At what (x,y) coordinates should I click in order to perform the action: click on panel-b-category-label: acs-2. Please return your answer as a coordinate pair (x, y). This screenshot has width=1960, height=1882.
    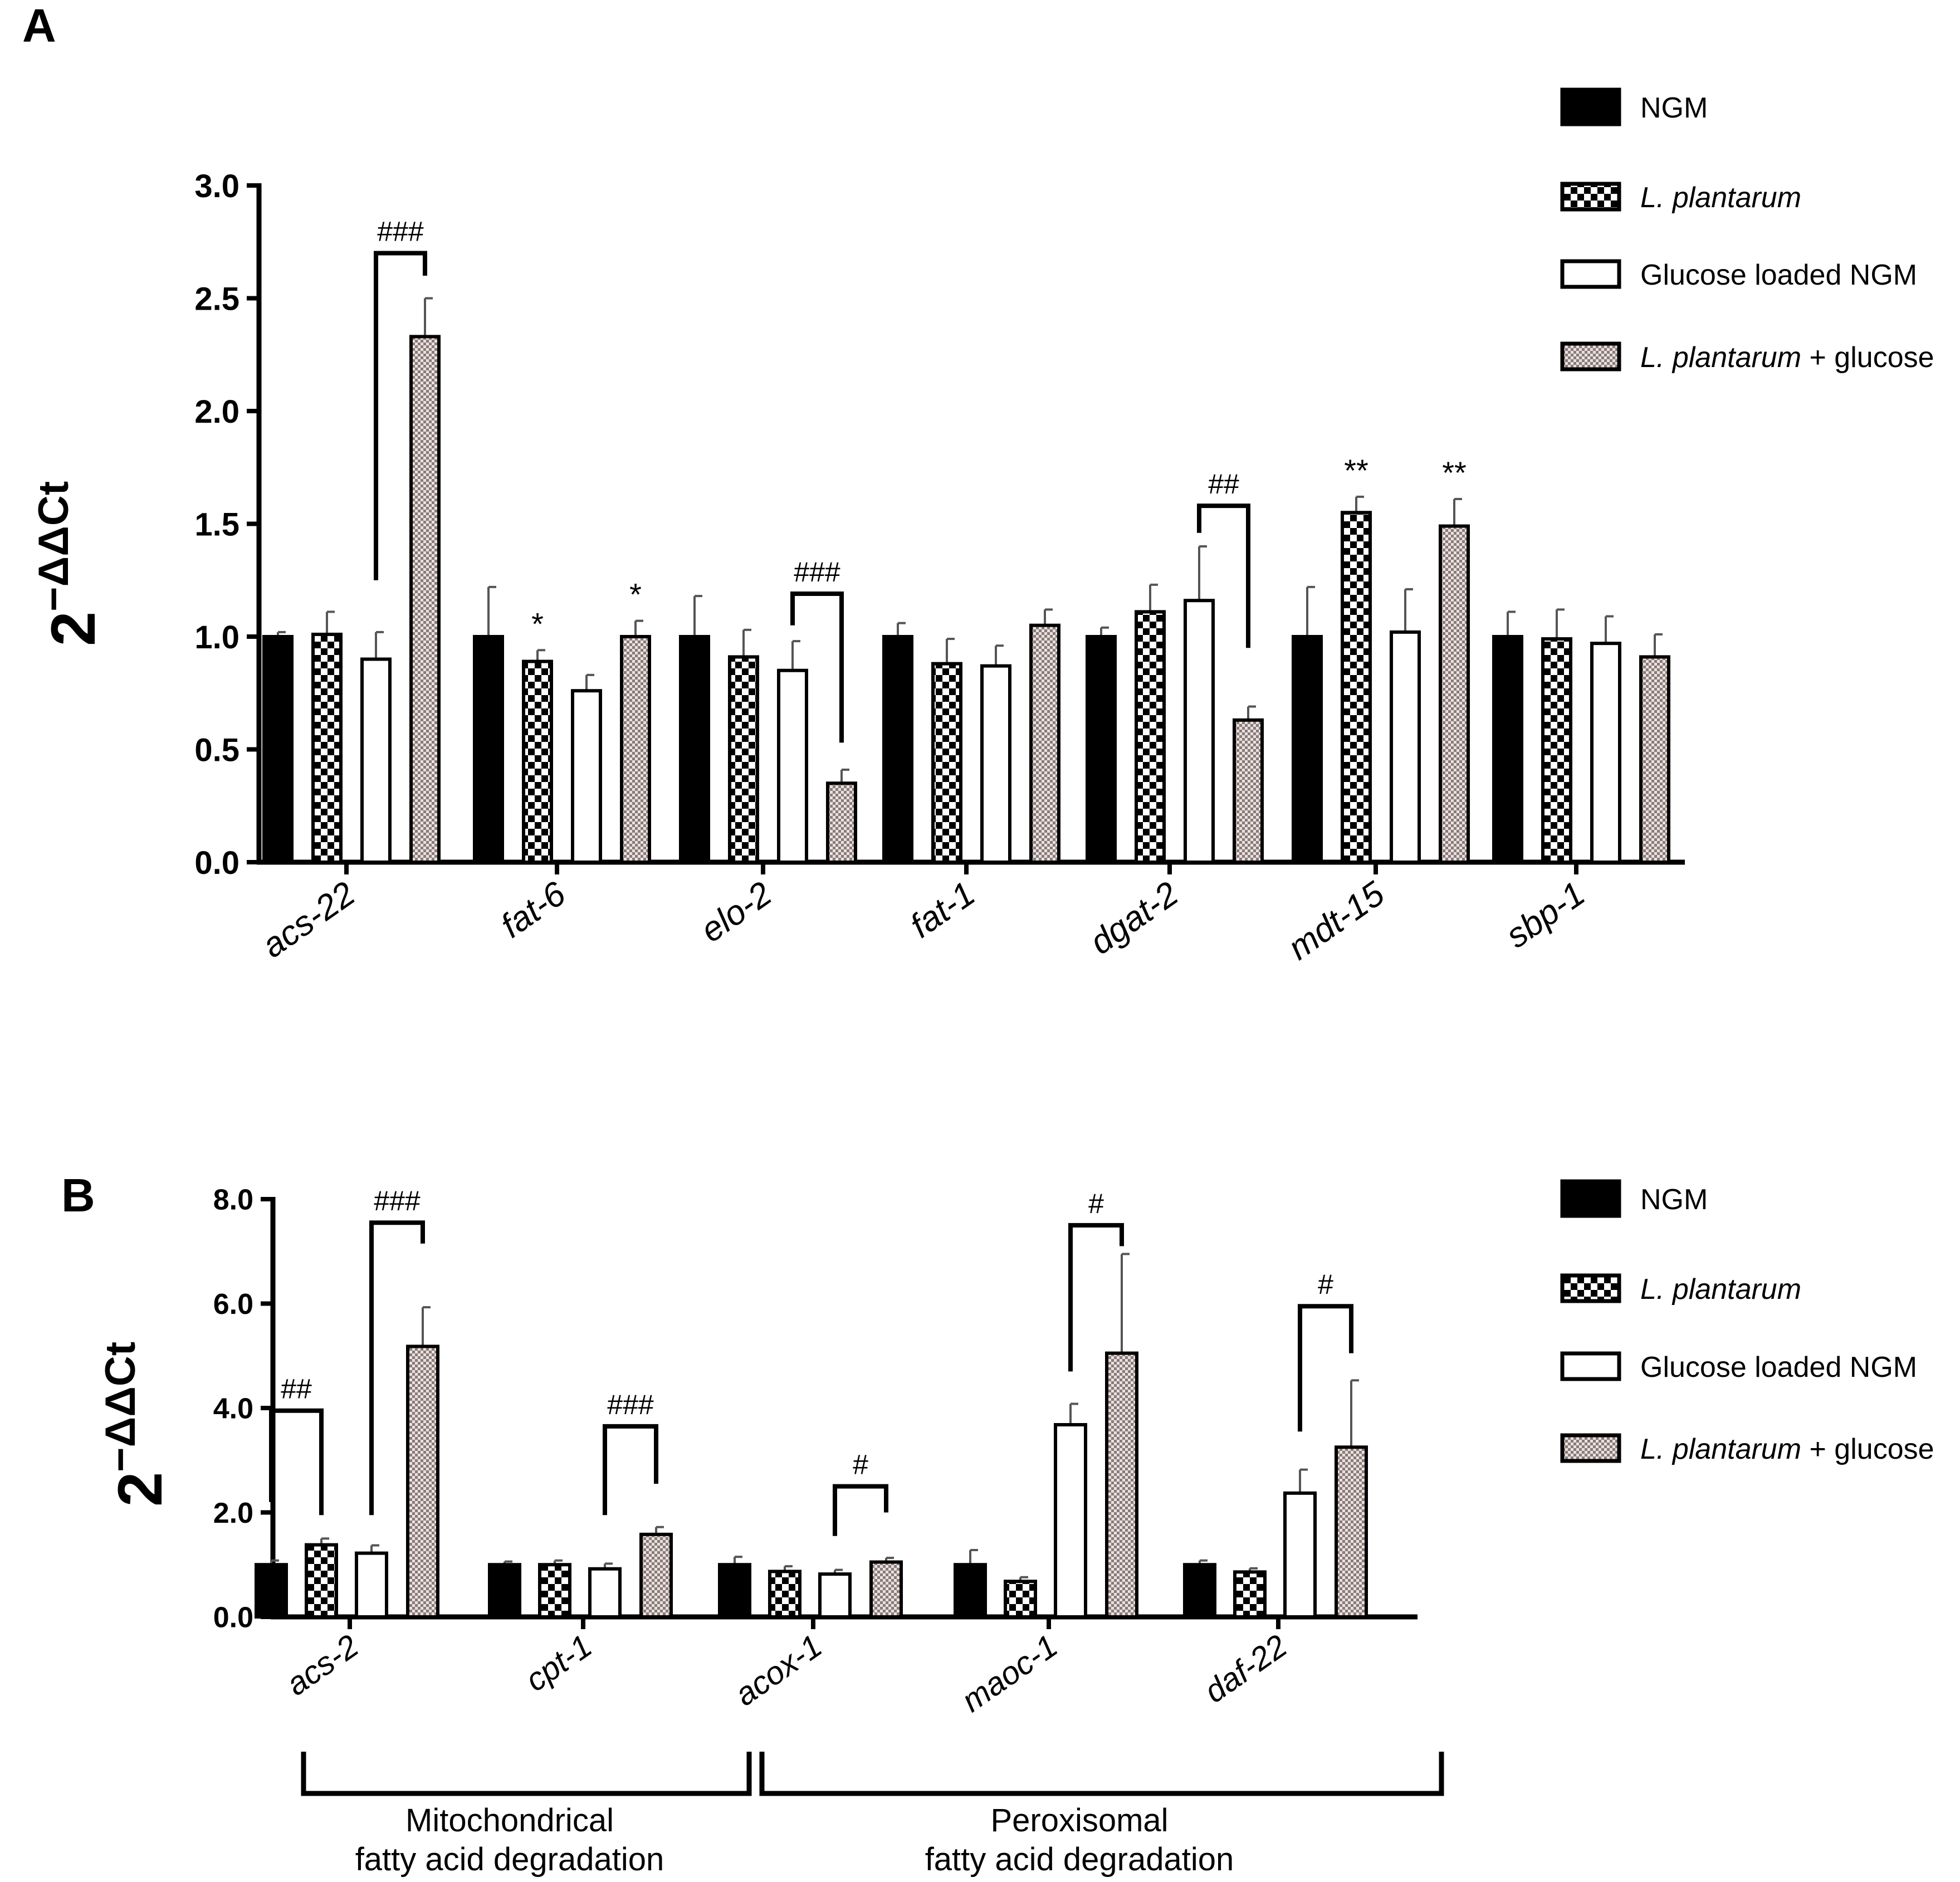
    Looking at the image, I should click on (322, 1665).